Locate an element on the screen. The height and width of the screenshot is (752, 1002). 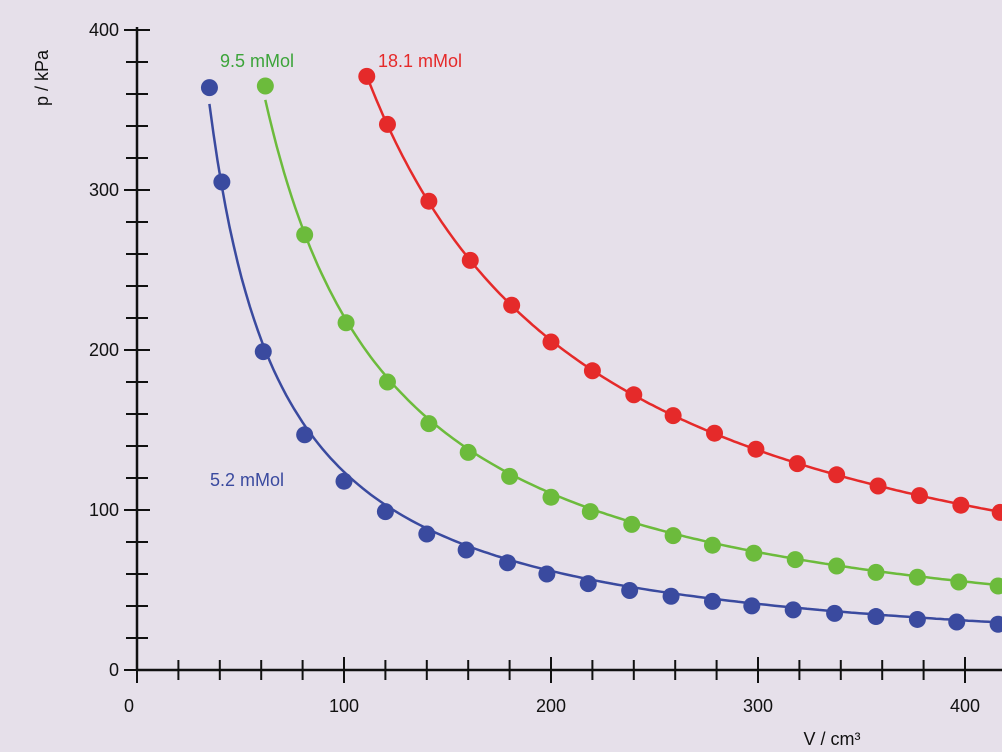
series-label-5-2: 5.2 mMol is located at coordinates (247, 480).